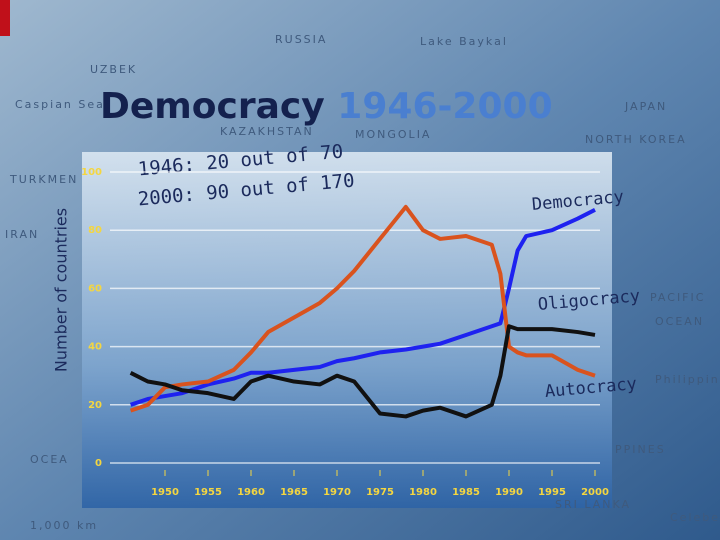  Describe the element at coordinates (5, 18) in the screenshot. I see `corner-mark` at that location.